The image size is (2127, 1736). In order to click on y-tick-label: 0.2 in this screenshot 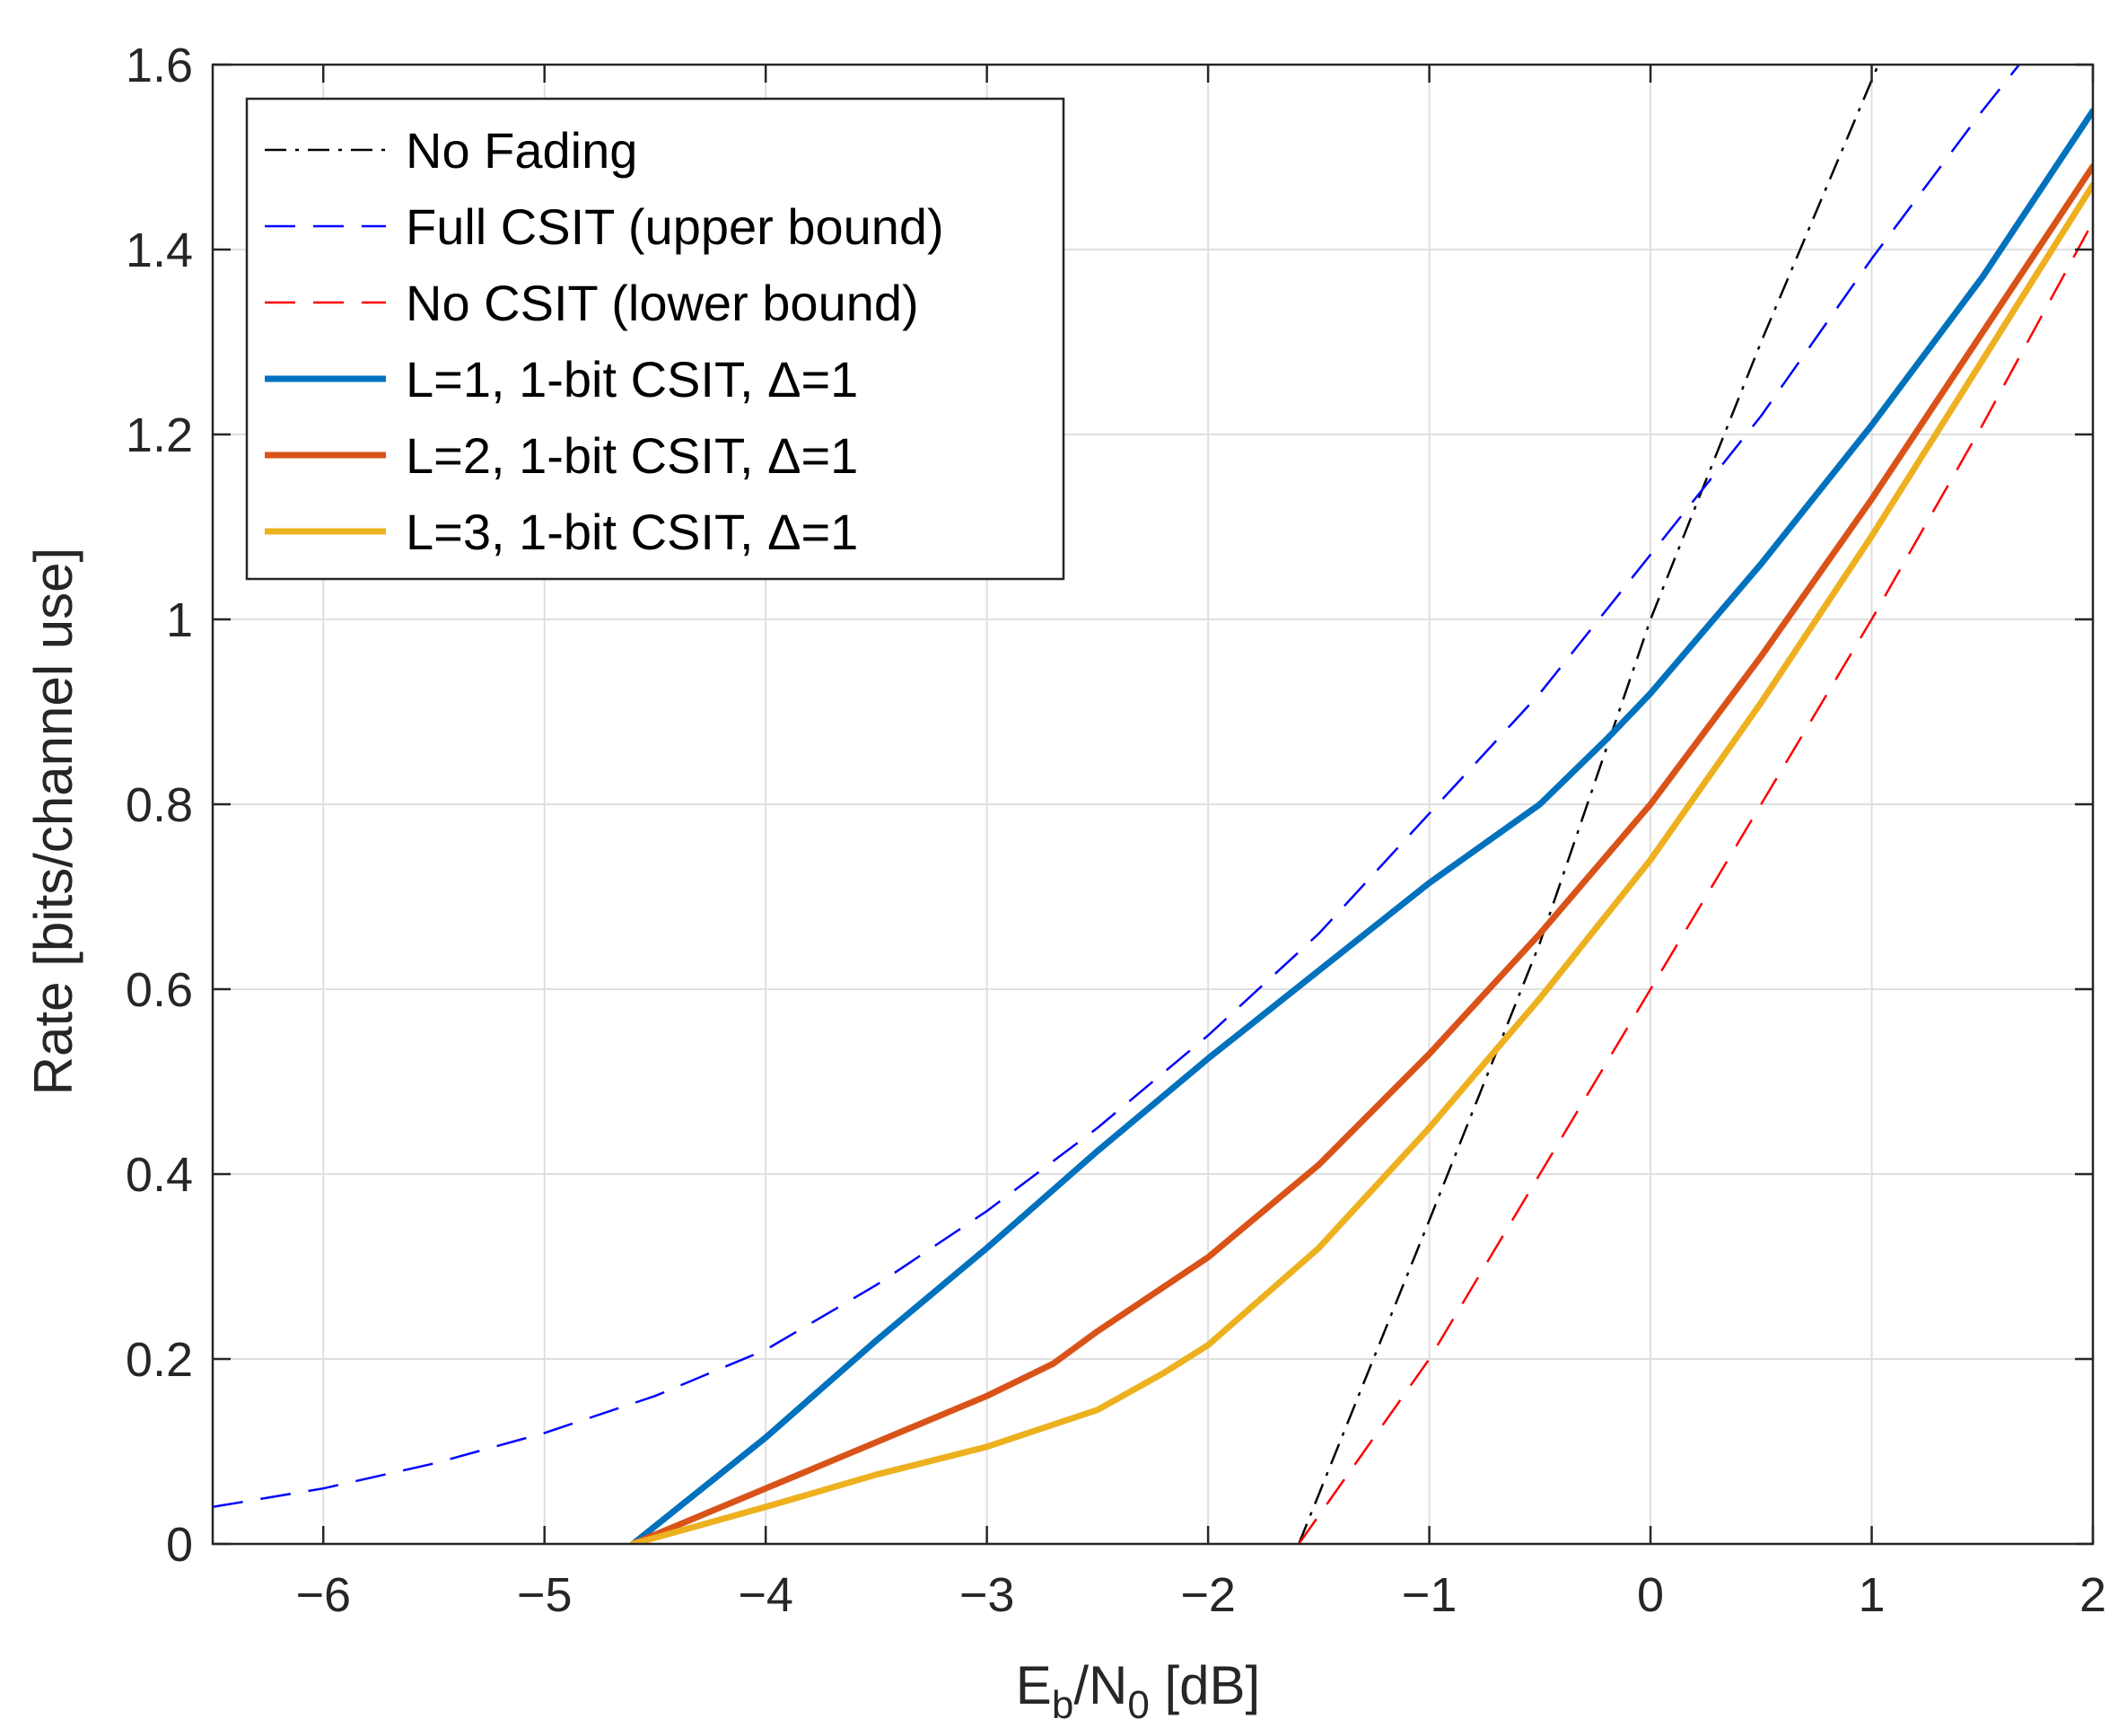, I will do `click(159, 1360)`.